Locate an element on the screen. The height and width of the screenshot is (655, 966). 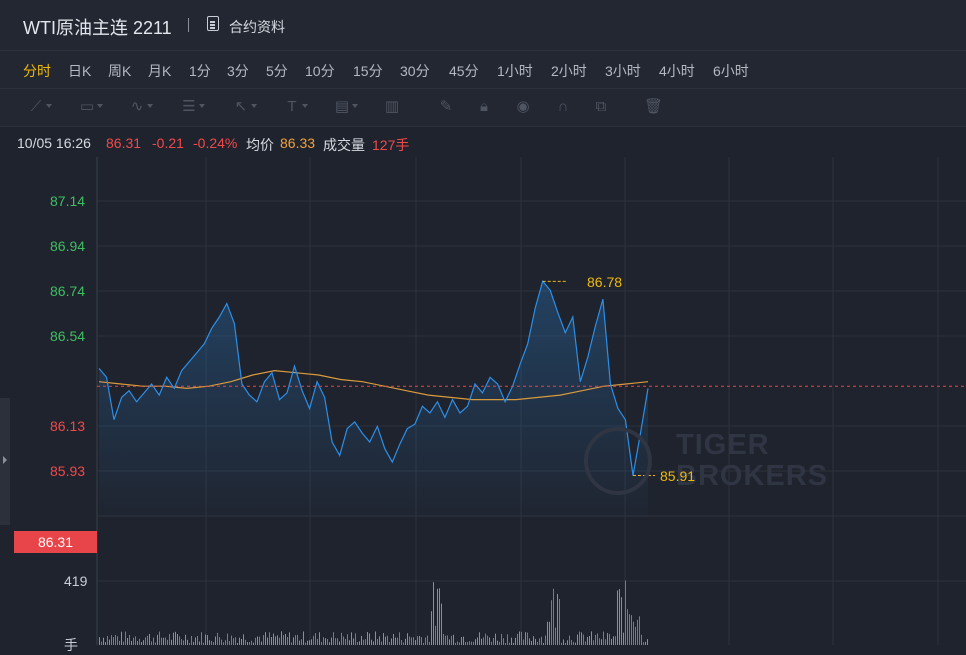
tab-period: 3分 is located at coordinates (238, 71).